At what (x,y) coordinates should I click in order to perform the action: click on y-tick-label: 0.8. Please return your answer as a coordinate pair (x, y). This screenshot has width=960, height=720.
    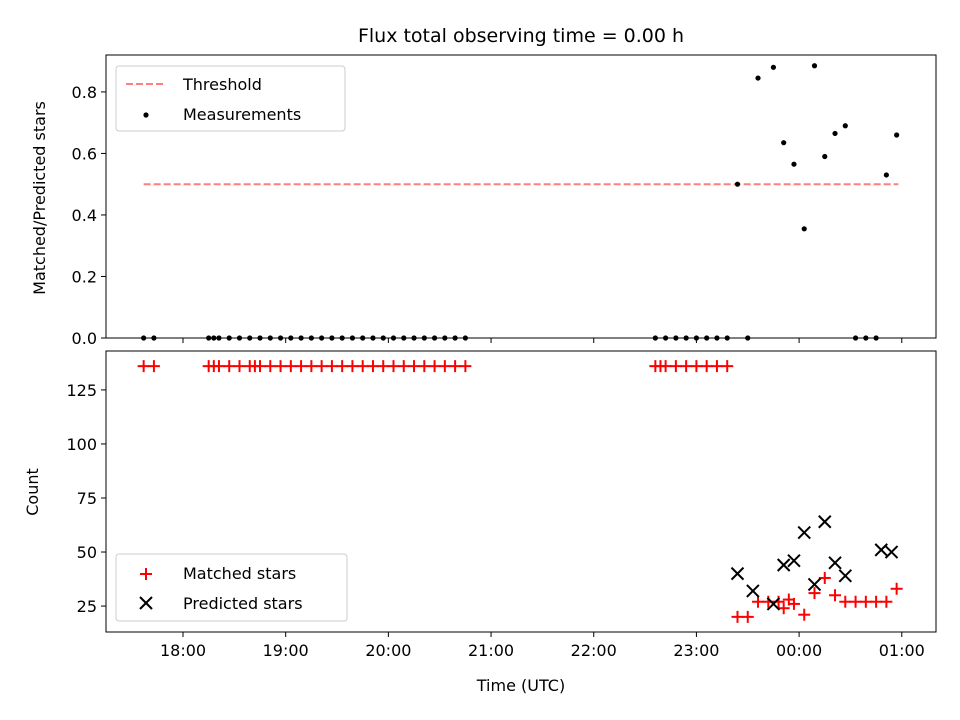
    Looking at the image, I should click on (84, 92).